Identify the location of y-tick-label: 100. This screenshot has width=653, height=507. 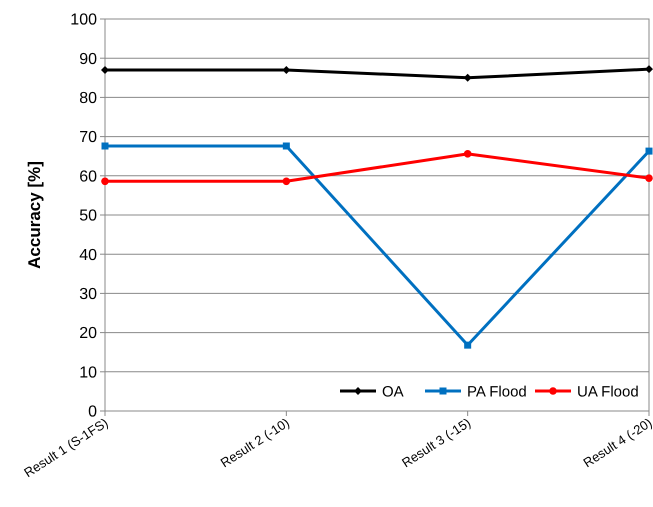
(84, 20).